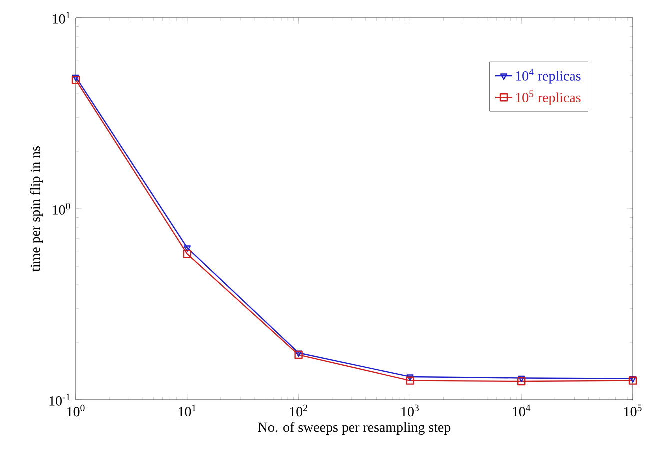 The height and width of the screenshot is (458, 647). What do you see at coordinates (522, 410) in the screenshot?
I see `x-tick-label: 10$^{4}$` at bounding box center [522, 410].